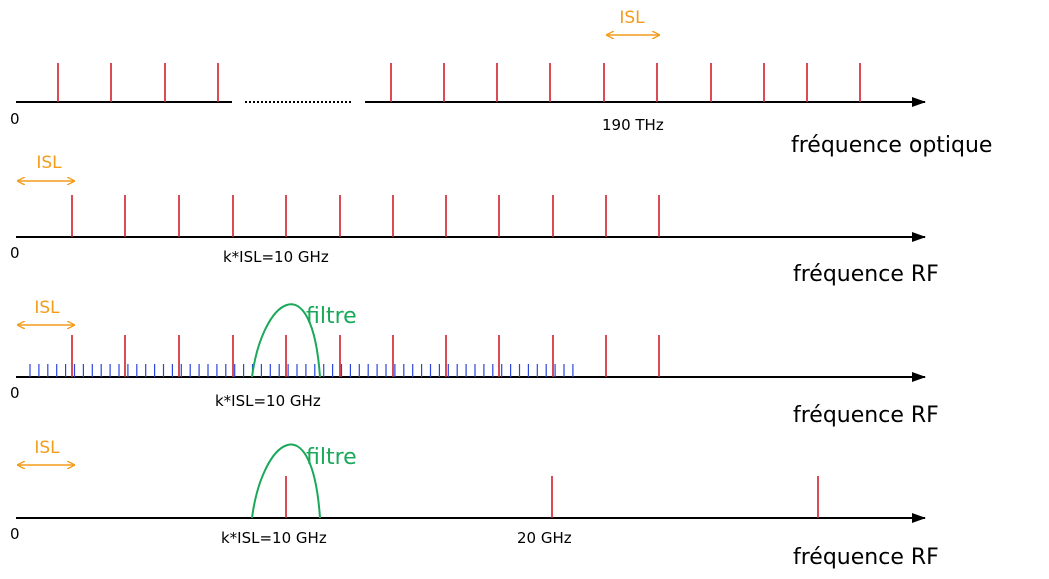  What do you see at coordinates (633, 125) in the screenshot?
I see `tick-label-190thz: 190 THz` at bounding box center [633, 125].